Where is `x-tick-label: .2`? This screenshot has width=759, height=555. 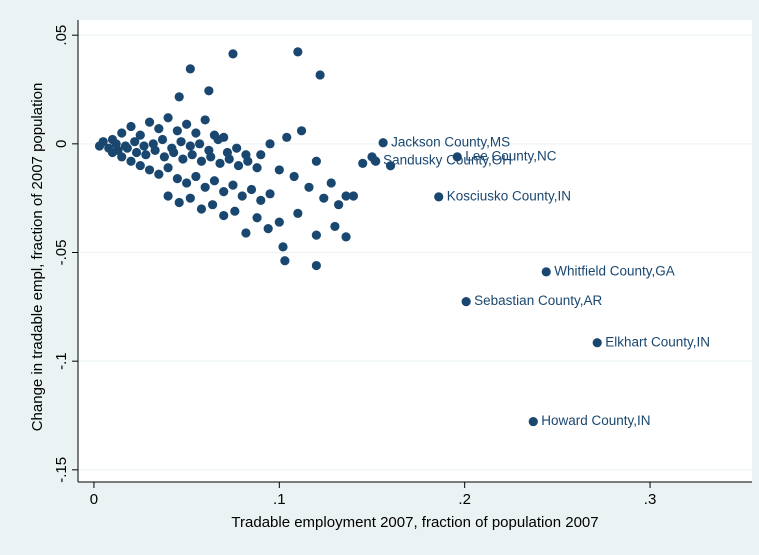 x-tick-label: .2 is located at coordinates (464, 499).